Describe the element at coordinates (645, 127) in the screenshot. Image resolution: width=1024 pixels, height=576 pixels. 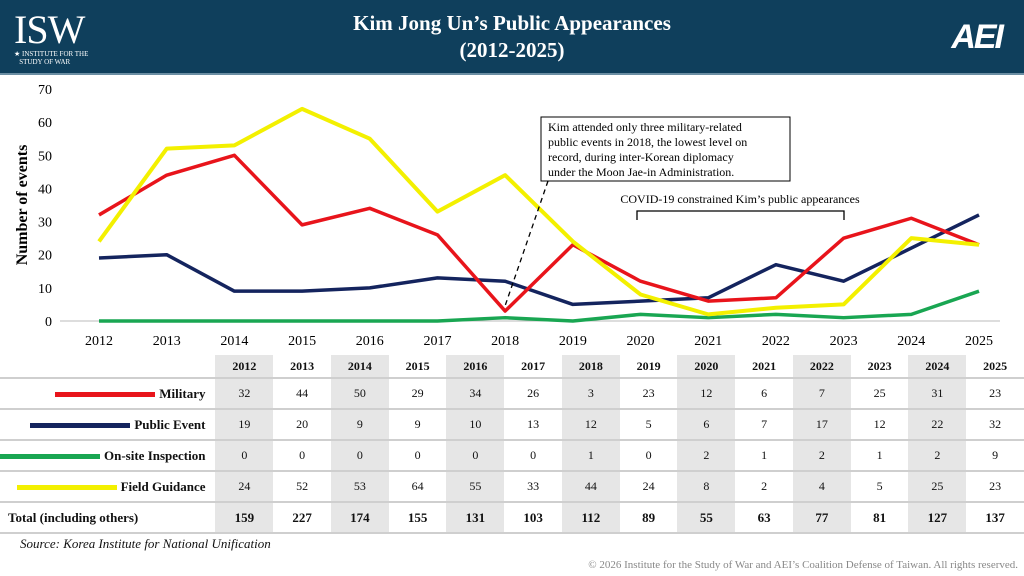
I see `annotation-text: Kim attended only three military-related` at that location.